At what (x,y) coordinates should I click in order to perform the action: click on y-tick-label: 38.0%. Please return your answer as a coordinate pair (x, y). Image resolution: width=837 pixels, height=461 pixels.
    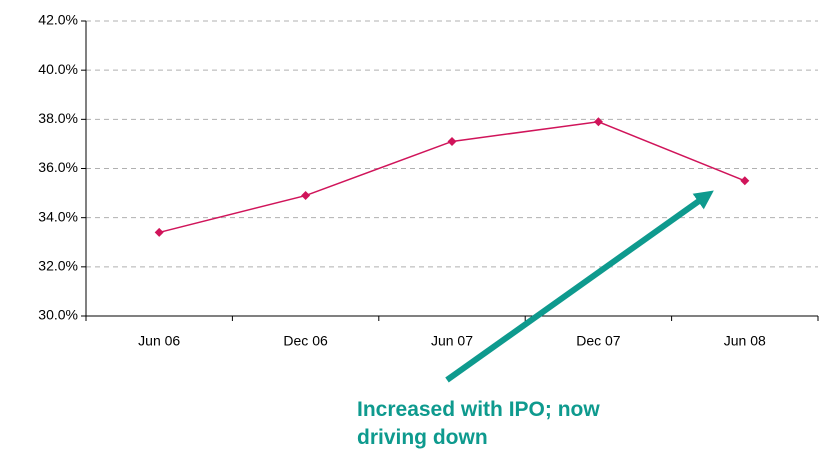
    Looking at the image, I should click on (58, 118).